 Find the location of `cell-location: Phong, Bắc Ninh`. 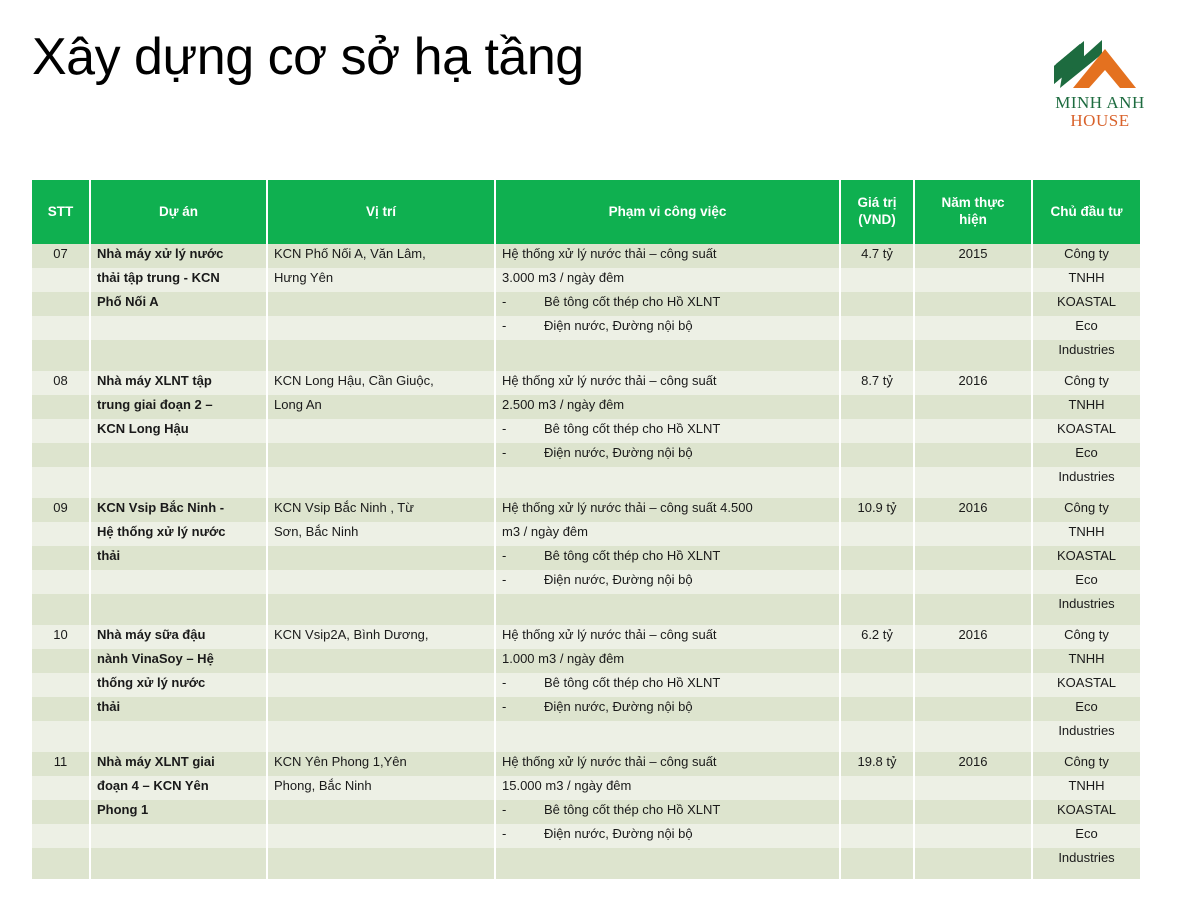

cell-location: Phong, Bắc Ninh is located at coordinates (381, 788).